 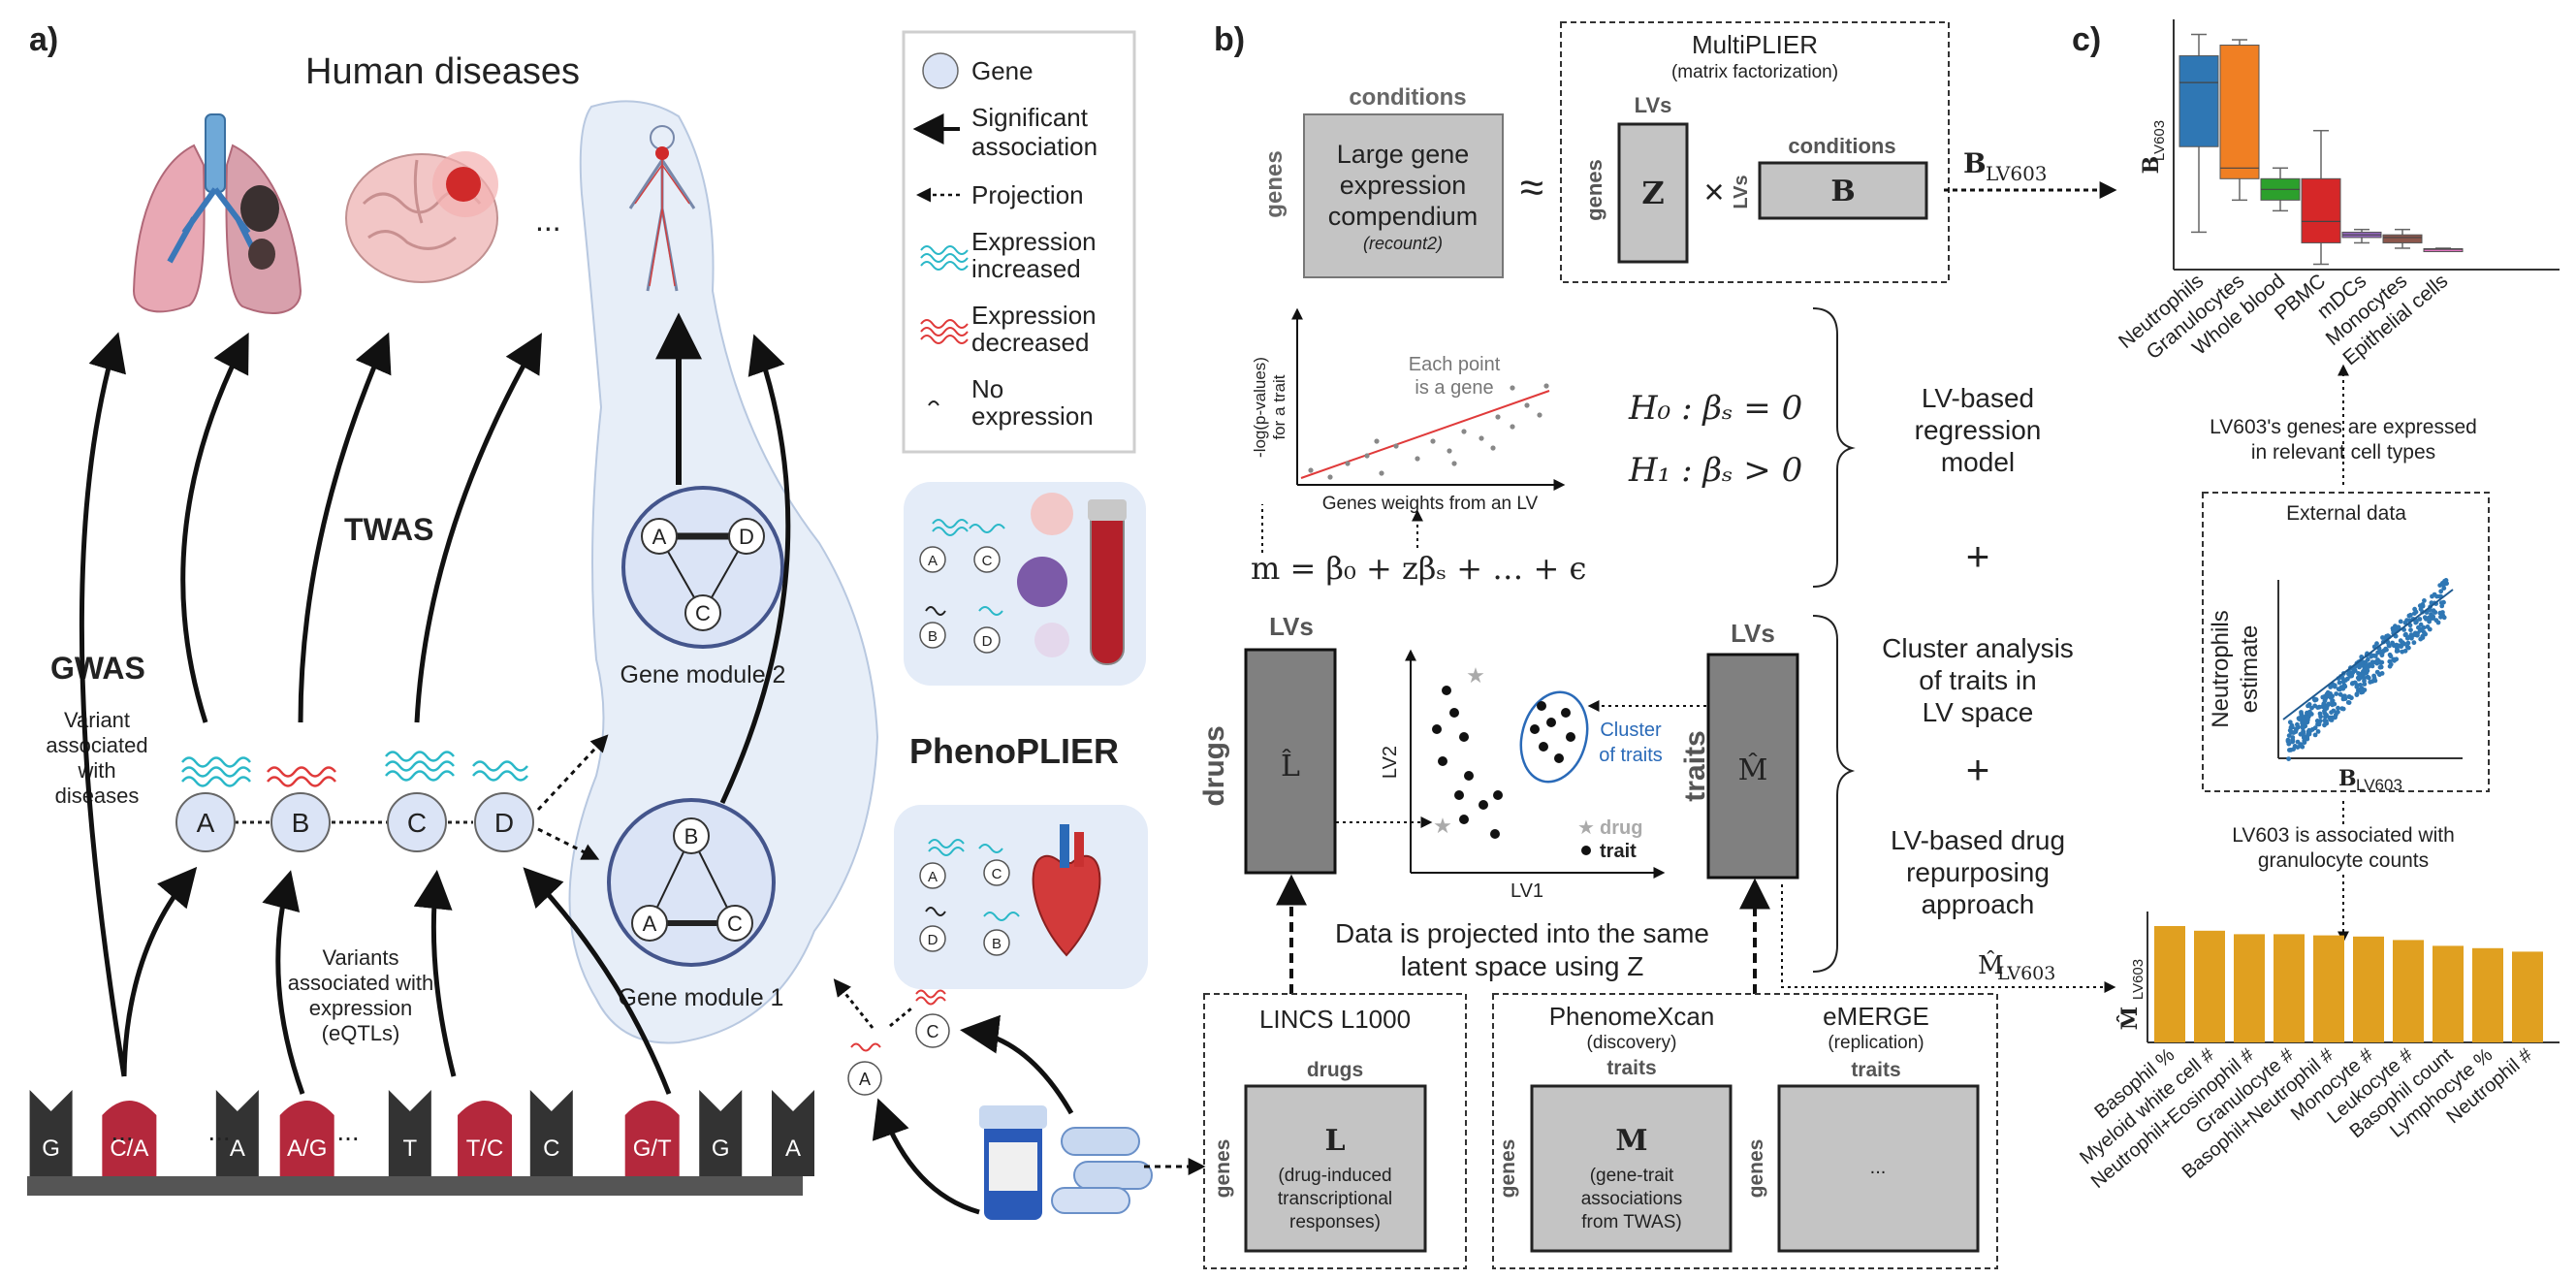 I want to click on variants-eqtl-text: associated with, so click(x=361, y=983).